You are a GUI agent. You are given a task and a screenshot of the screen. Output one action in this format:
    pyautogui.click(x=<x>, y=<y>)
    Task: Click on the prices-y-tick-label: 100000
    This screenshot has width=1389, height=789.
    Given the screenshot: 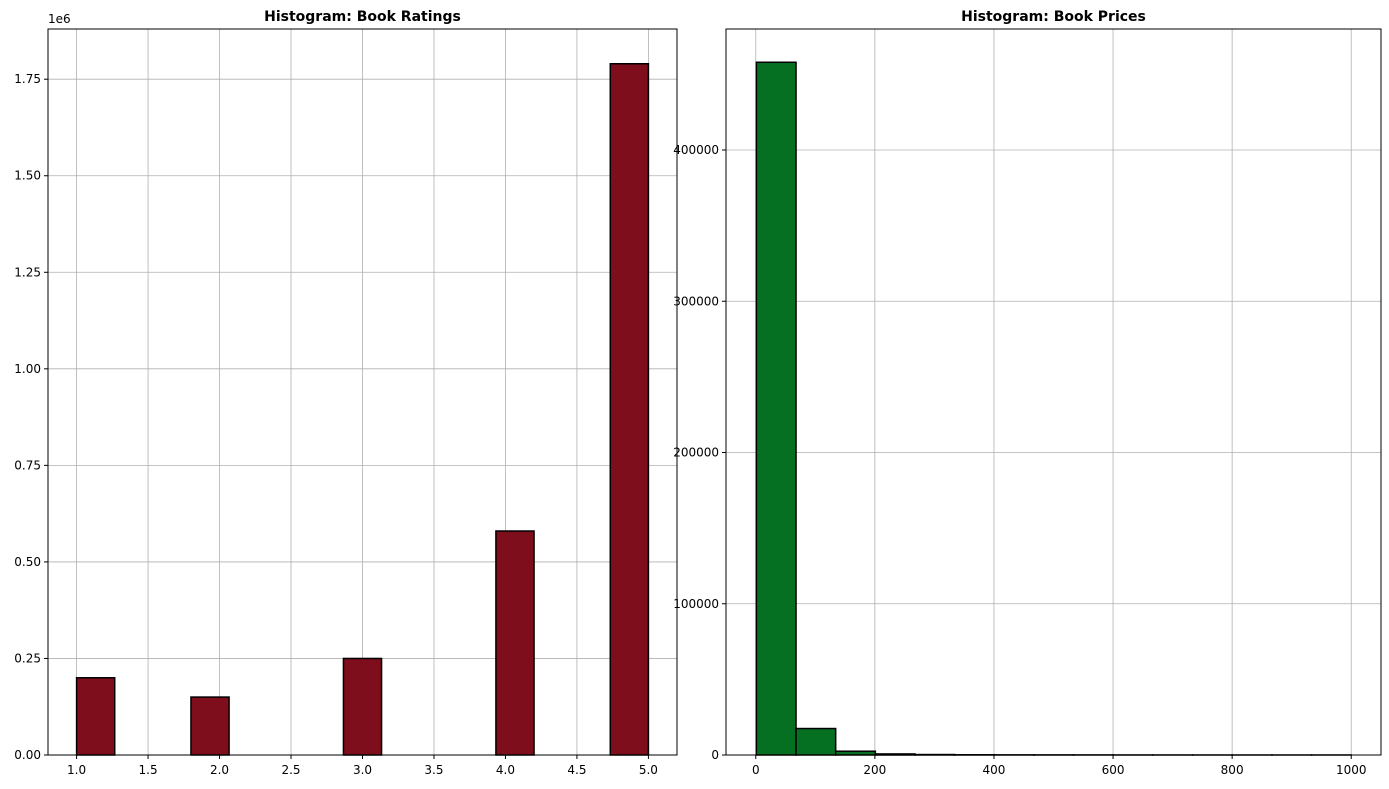 What is the action you would take?
    pyautogui.click(x=696, y=604)
    